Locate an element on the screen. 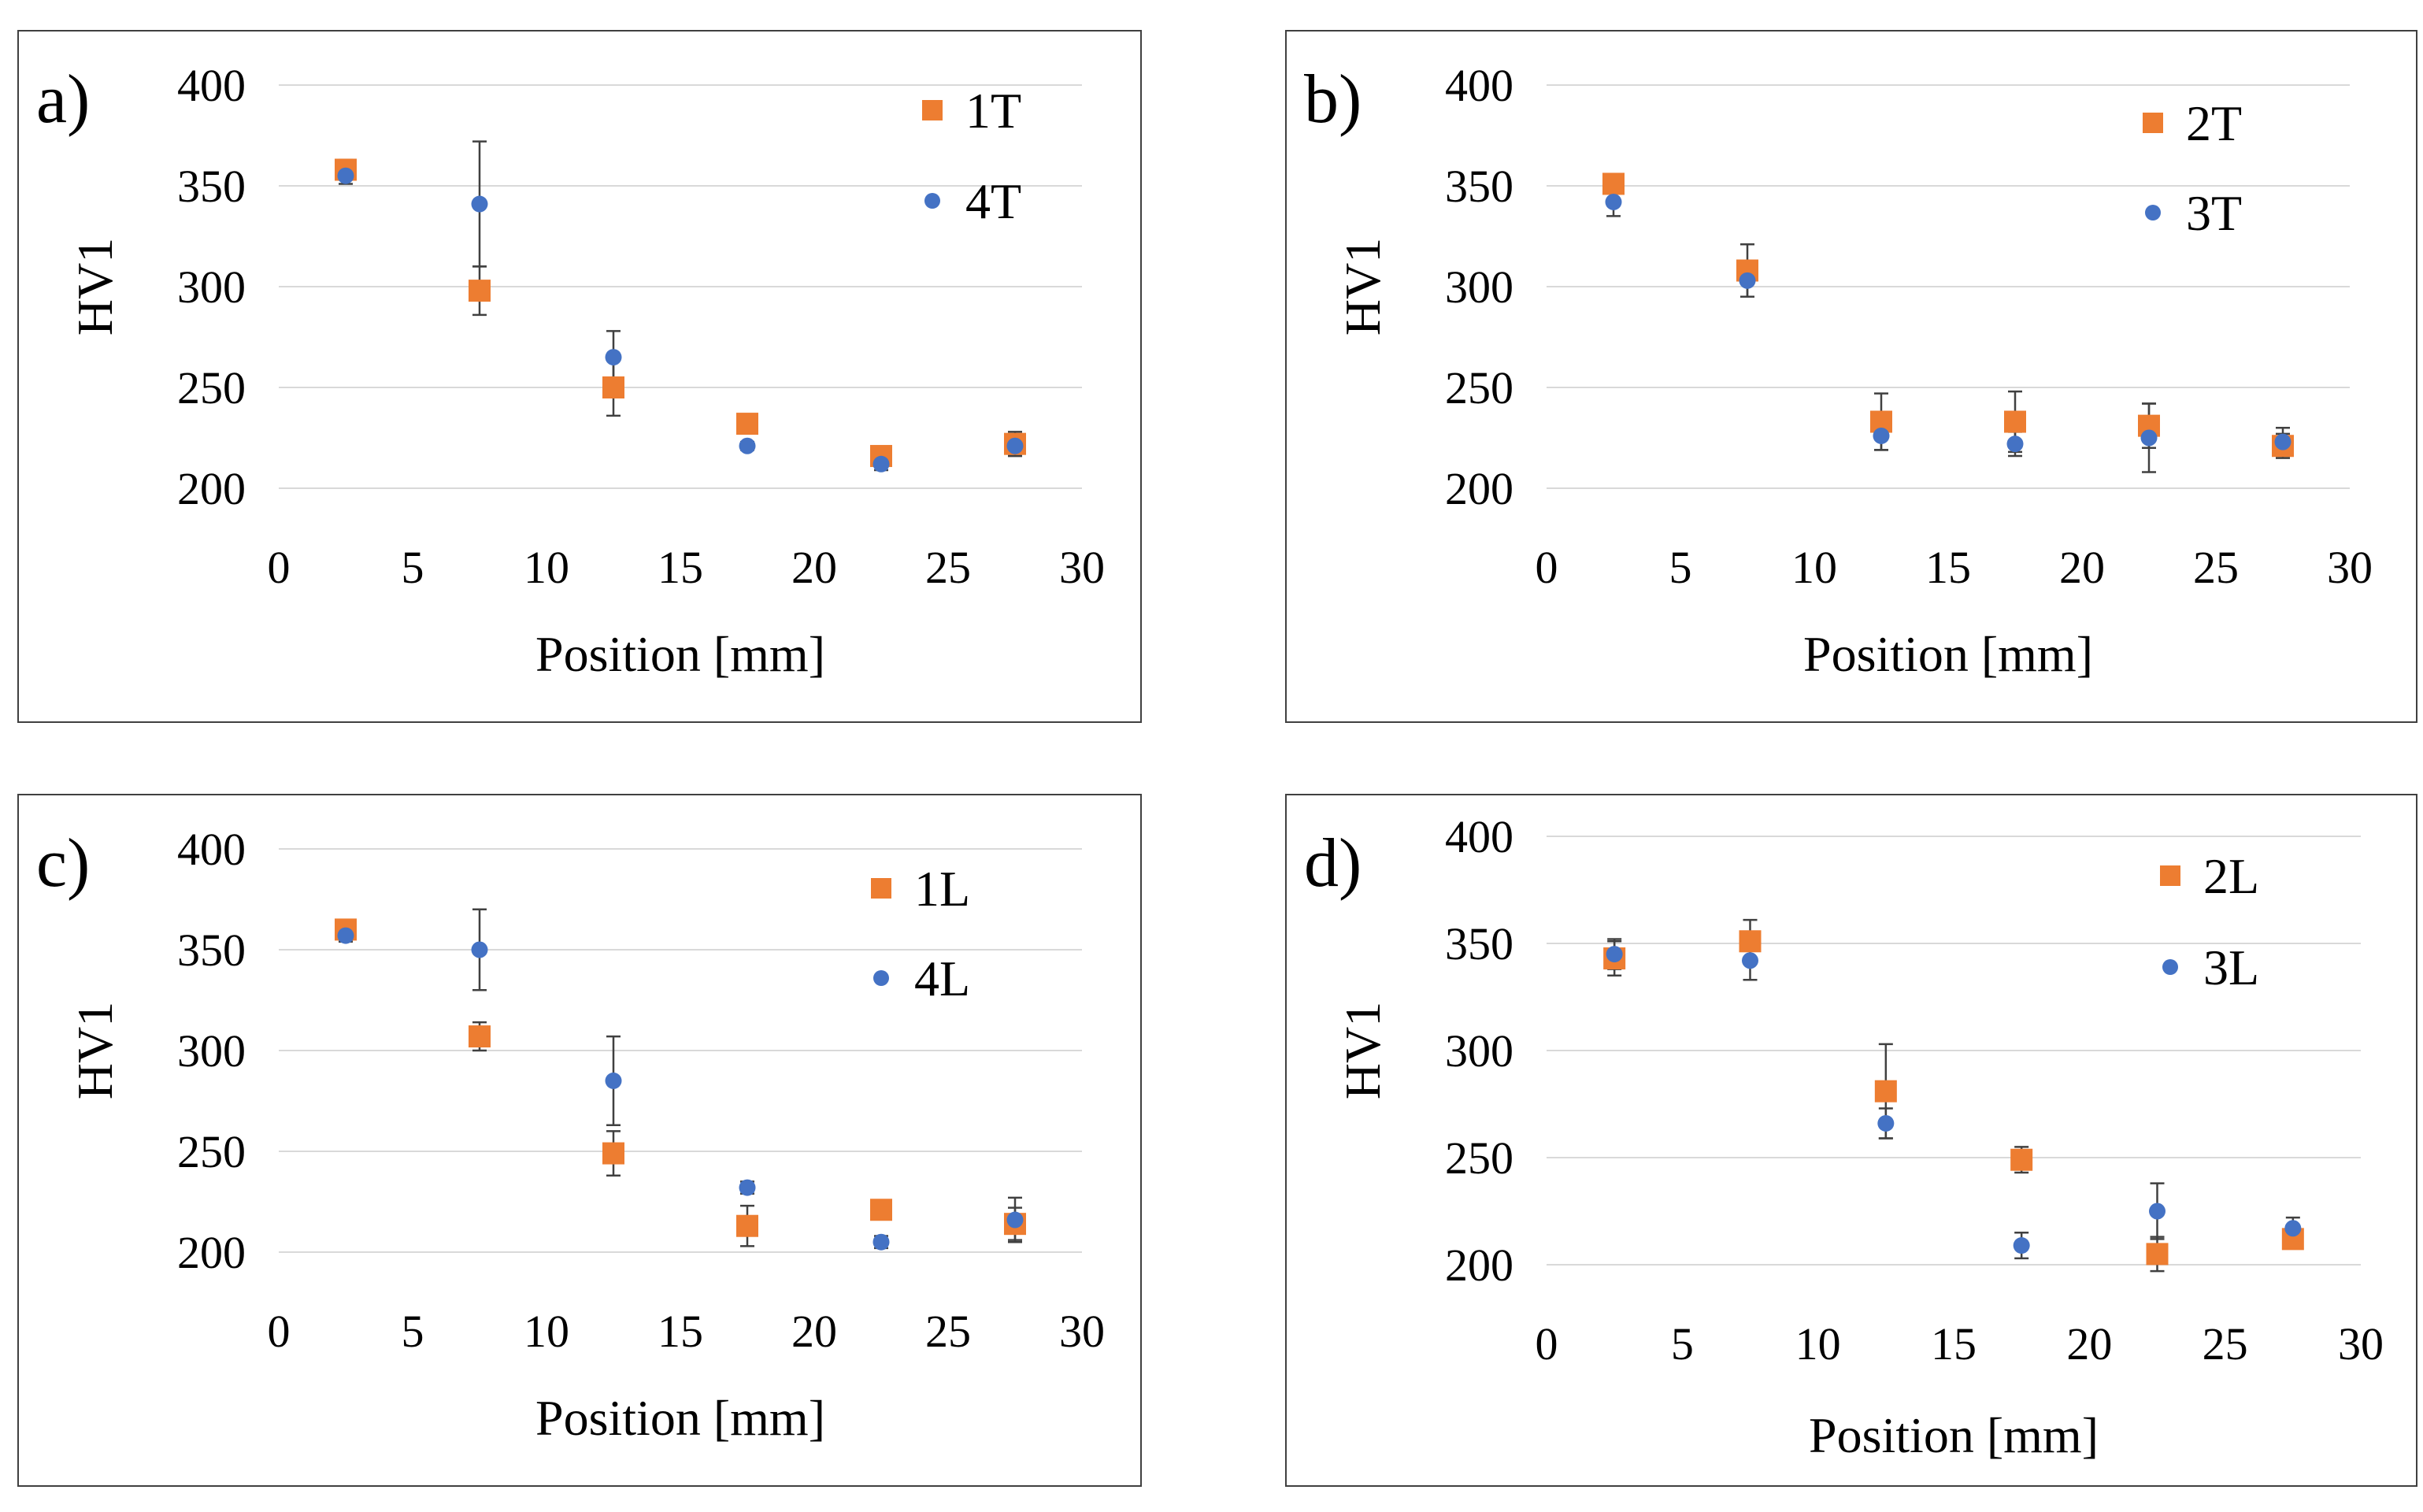  legend-label: 2L is located at coordinates (2231, 876).